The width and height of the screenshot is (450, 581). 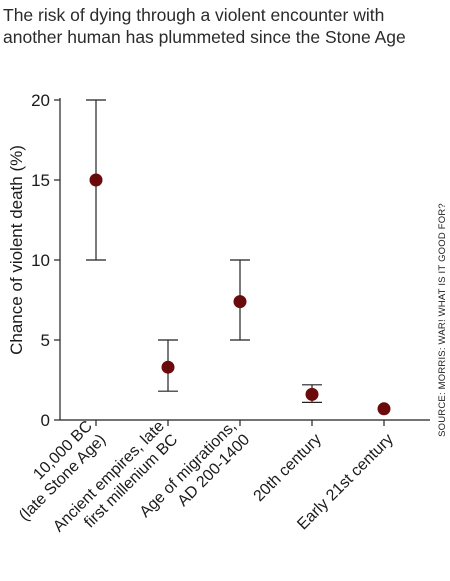 What do you see at coordinates (40, 260) in the screenshot?
I see `y-tick-label: 10` at bounding box center [40, 260].